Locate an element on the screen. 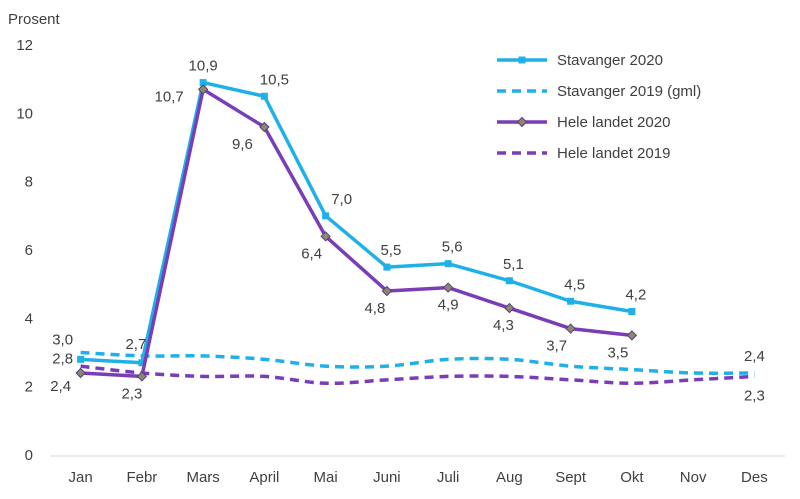 The width and height of the screenshot is (800, 499). x-tick-label: Aug is located at coordinates (509, 477).